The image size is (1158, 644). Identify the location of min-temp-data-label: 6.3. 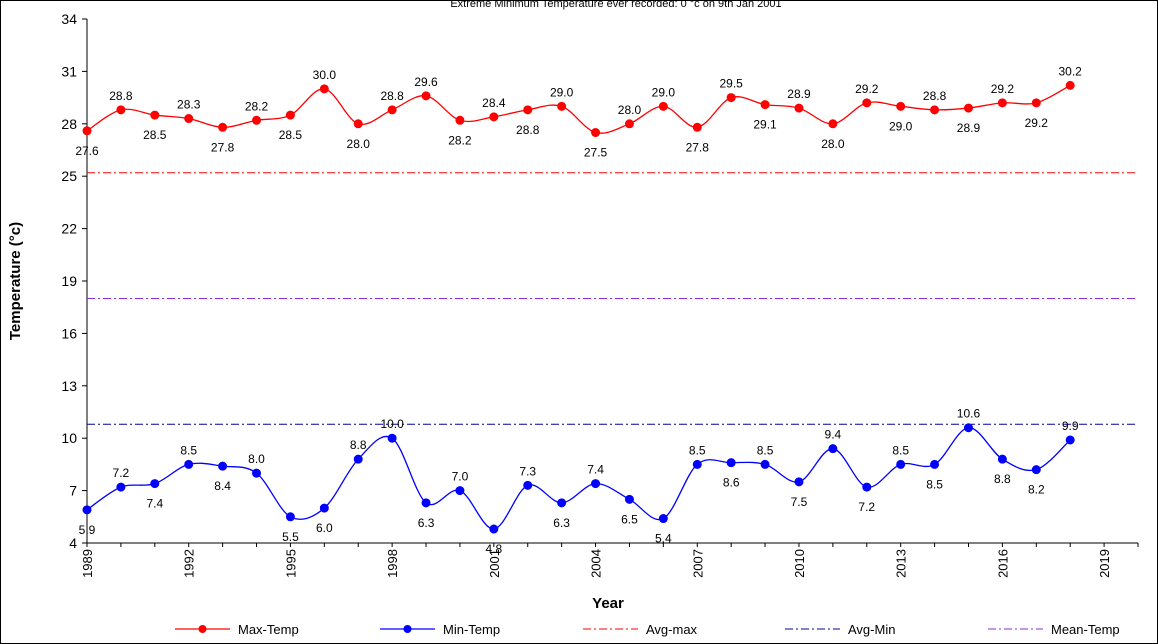
(561, 523).